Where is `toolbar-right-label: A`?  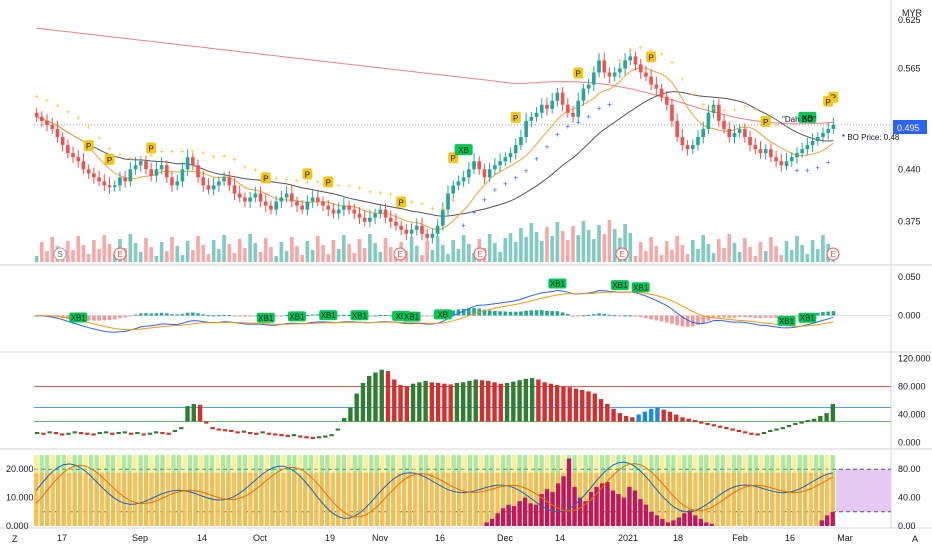 toolbar-right-label: A is located at coordinates (915, 539).